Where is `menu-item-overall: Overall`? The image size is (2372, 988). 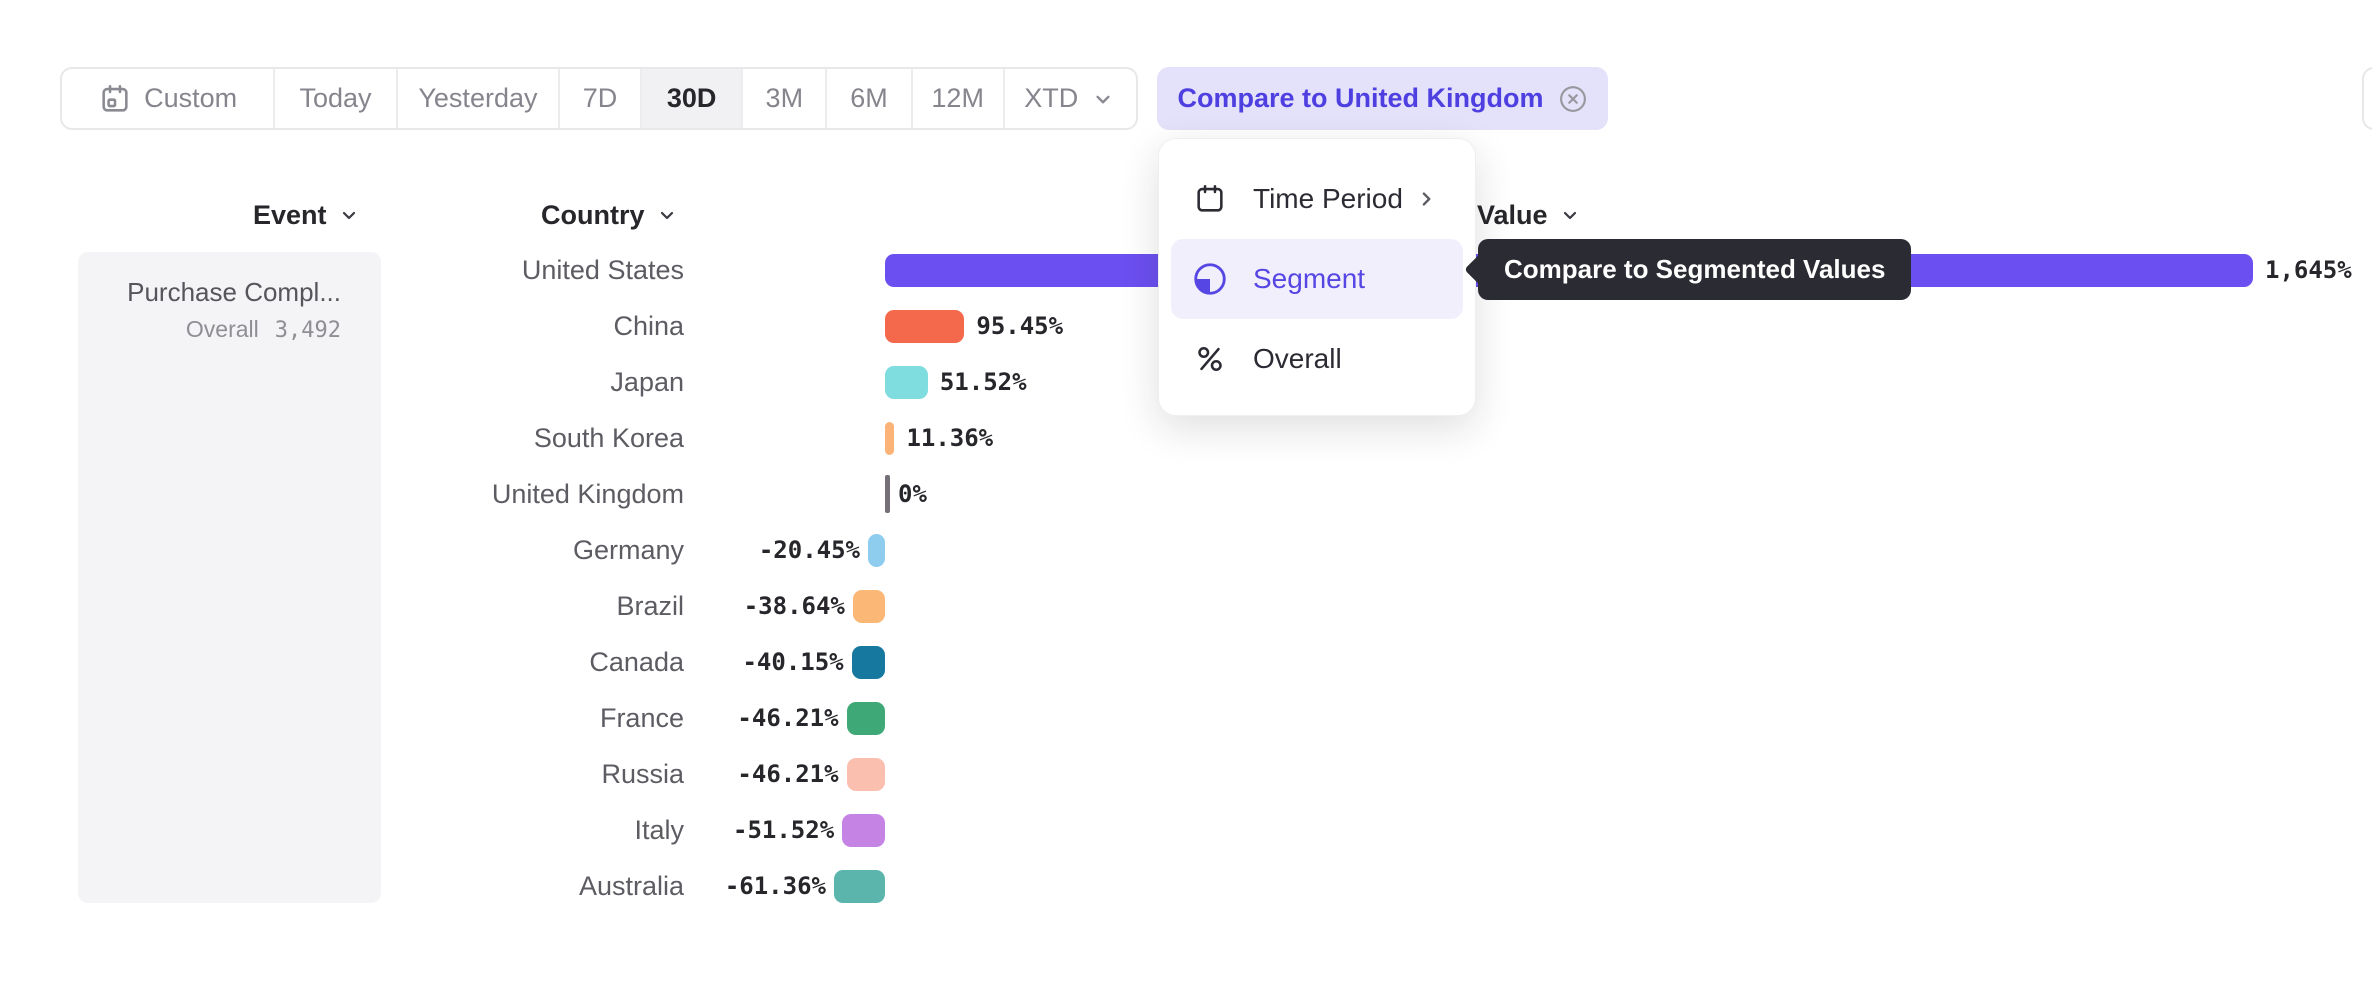
menu-item-overall: Overall is located at coordinates (1317, 359).